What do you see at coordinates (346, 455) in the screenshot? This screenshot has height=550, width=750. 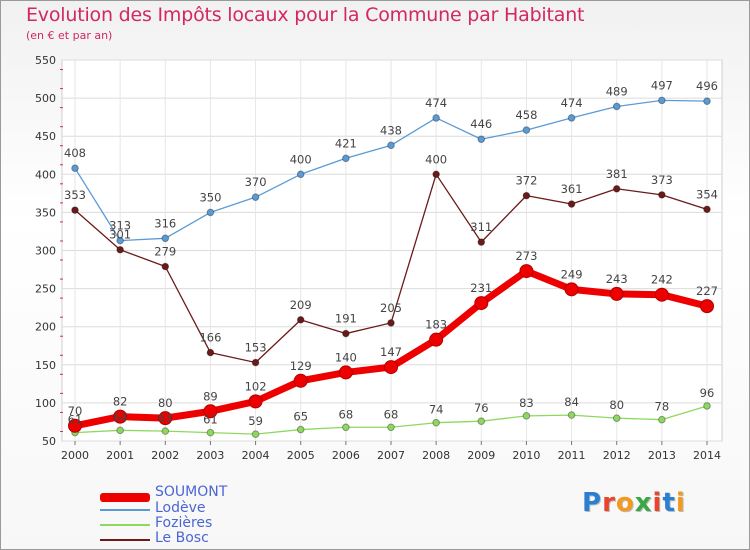 I see `x-tick-label: 2006` at bounding box center [346, 455].